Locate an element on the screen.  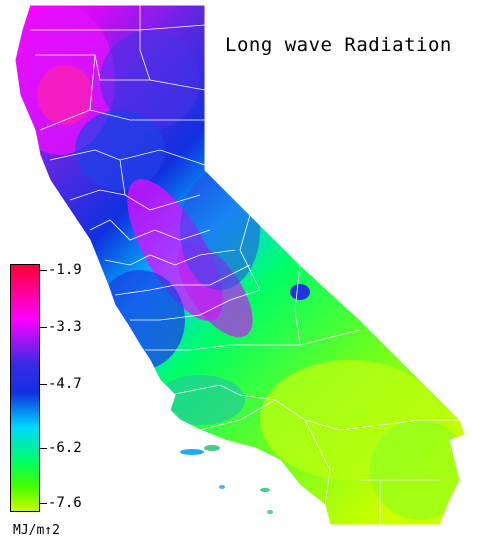
legend-tick-label: -6.2 is located at coordinates (65, 448).